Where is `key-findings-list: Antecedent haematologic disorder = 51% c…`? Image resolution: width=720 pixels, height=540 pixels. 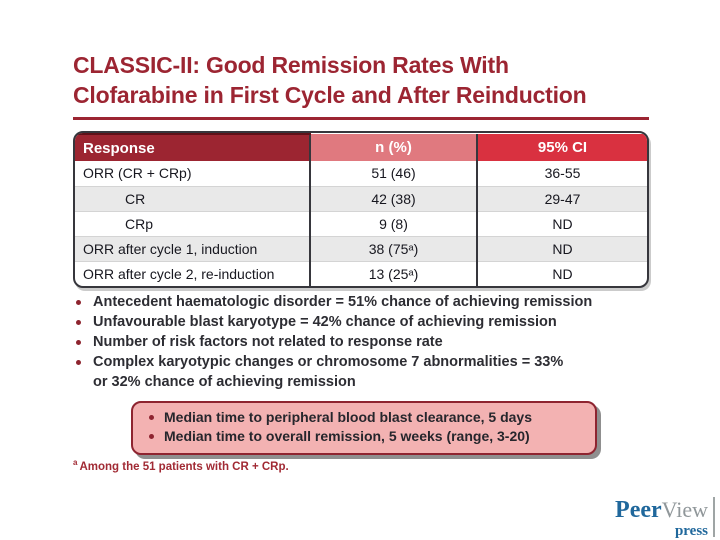
key-findings-list: Antecedent haematologic disorder = 51% c… is located at coordinates (351, 342).